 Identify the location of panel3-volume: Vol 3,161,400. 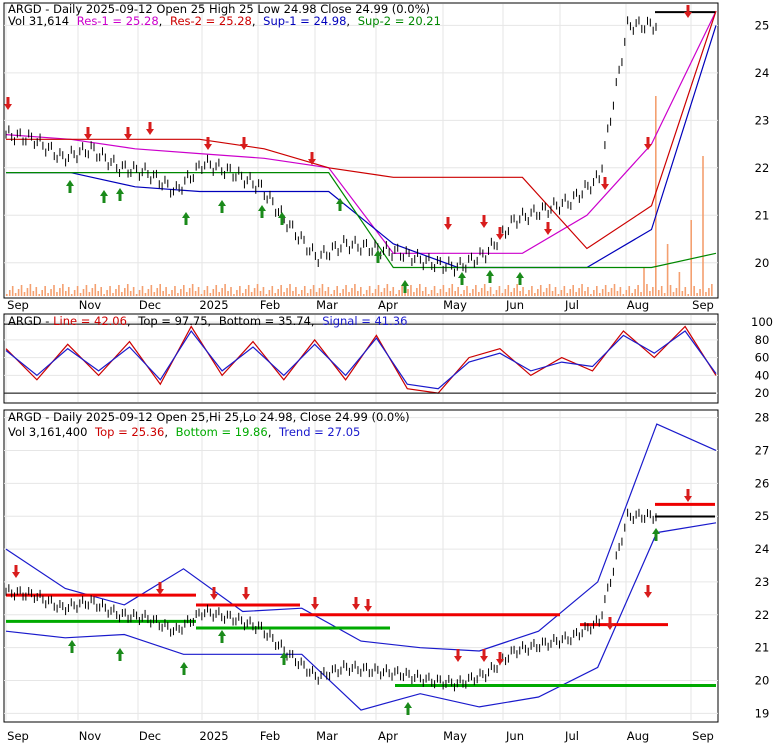
(47, 432).